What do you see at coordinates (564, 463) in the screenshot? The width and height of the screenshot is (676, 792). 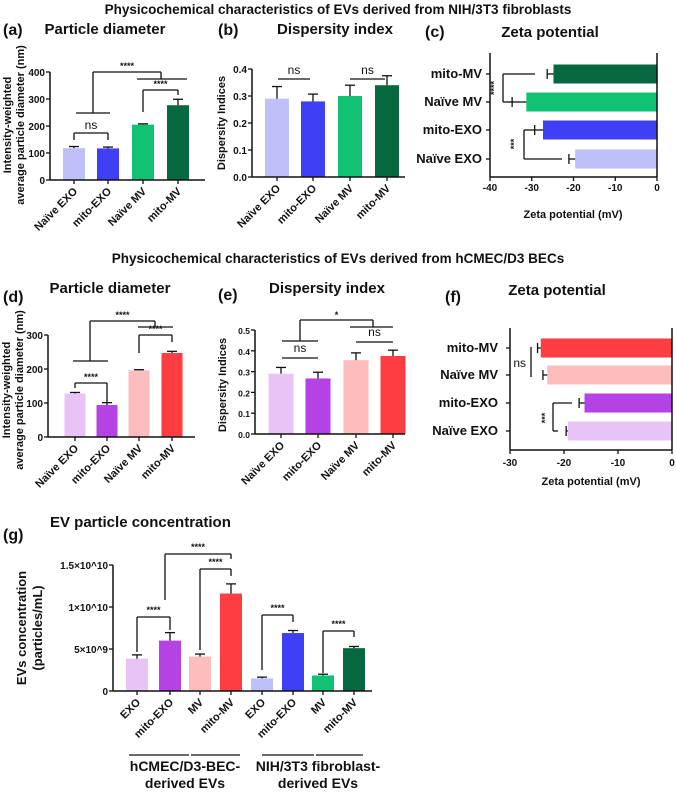 I see `x-tick-label: -20` at bounding box center [564, 463].